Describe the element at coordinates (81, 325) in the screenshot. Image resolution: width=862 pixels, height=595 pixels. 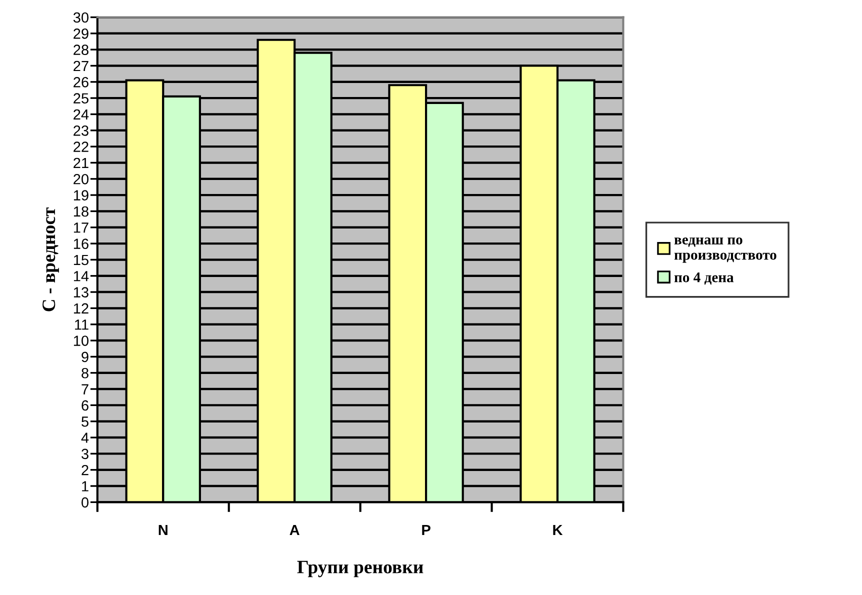
I see `y-tick-label: 11` at that location.